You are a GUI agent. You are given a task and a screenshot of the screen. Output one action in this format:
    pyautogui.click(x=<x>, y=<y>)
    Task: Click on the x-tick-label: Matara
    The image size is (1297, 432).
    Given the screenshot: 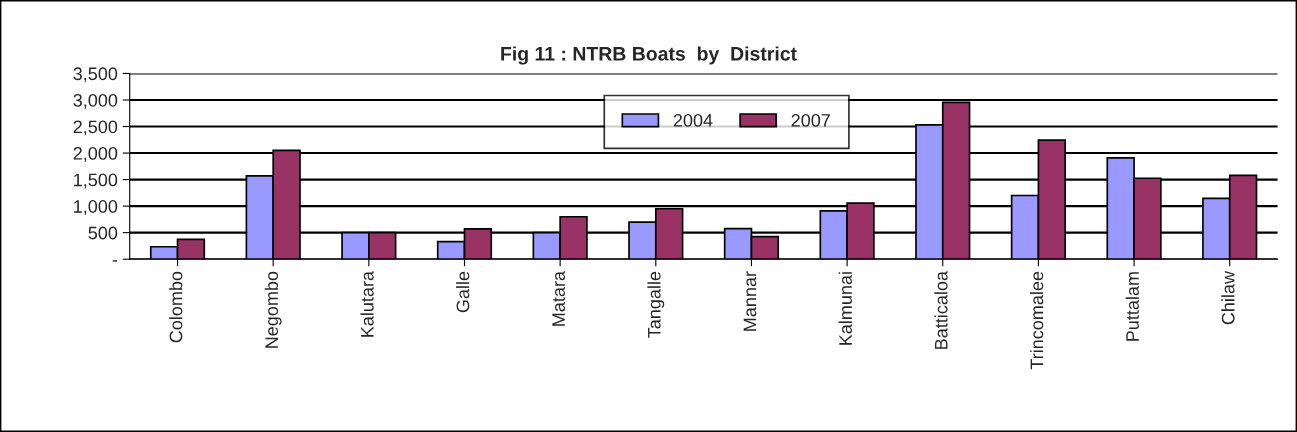 What is the action you would take?
    pyautogui.click(x=558, y=298)
    